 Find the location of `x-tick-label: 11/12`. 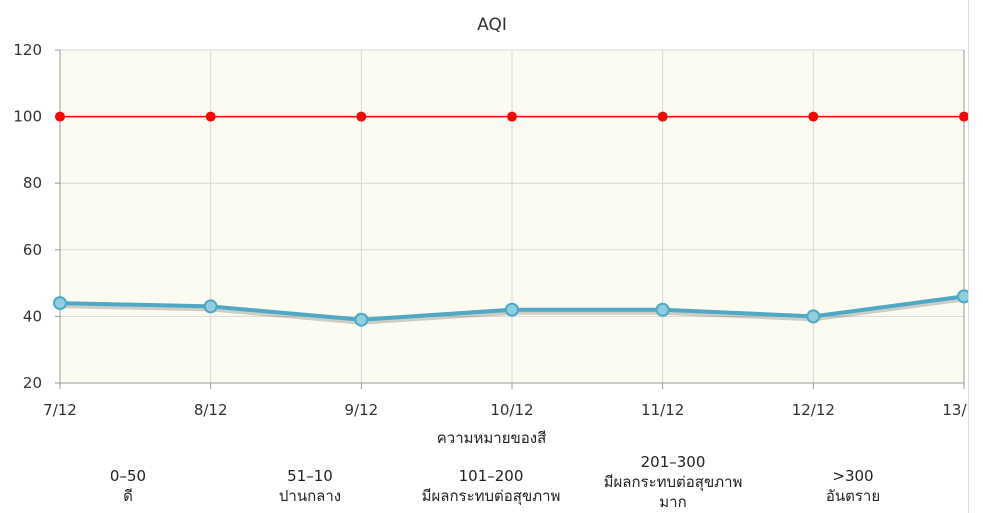

x-tick-label: 11/12 is located at coordinates (662, 410).